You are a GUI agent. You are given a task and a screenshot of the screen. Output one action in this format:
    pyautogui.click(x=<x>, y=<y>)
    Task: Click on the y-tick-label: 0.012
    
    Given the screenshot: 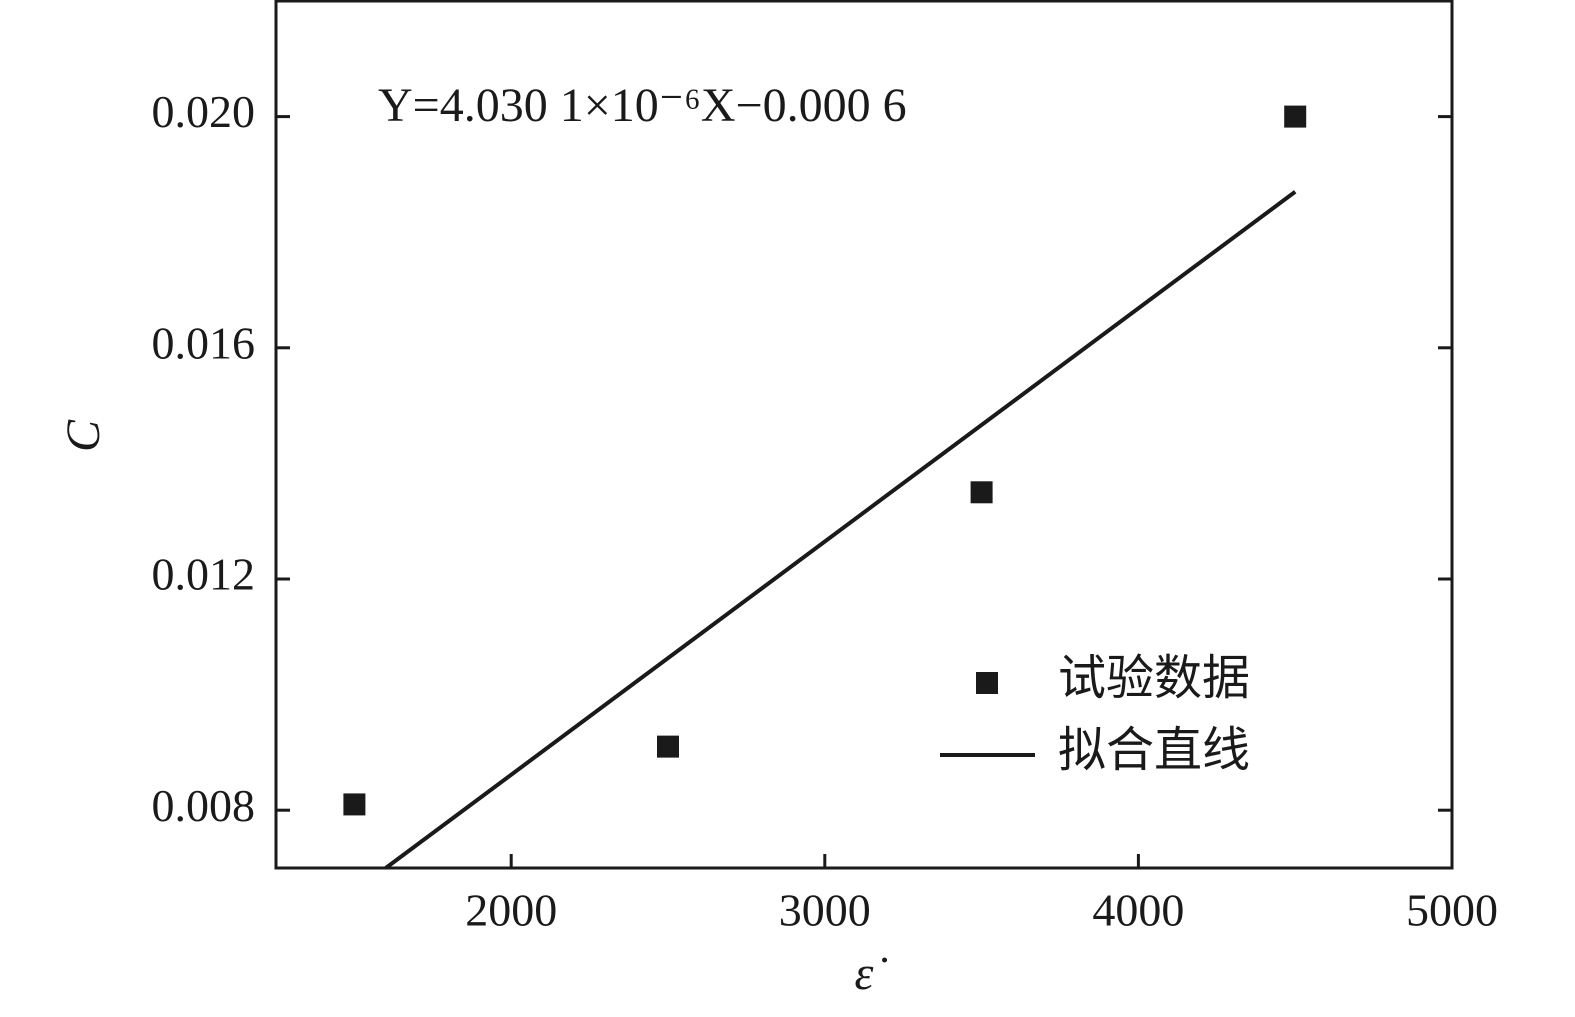 What is the action you would take?
    pyautogui.click(x=204, y=574)
    